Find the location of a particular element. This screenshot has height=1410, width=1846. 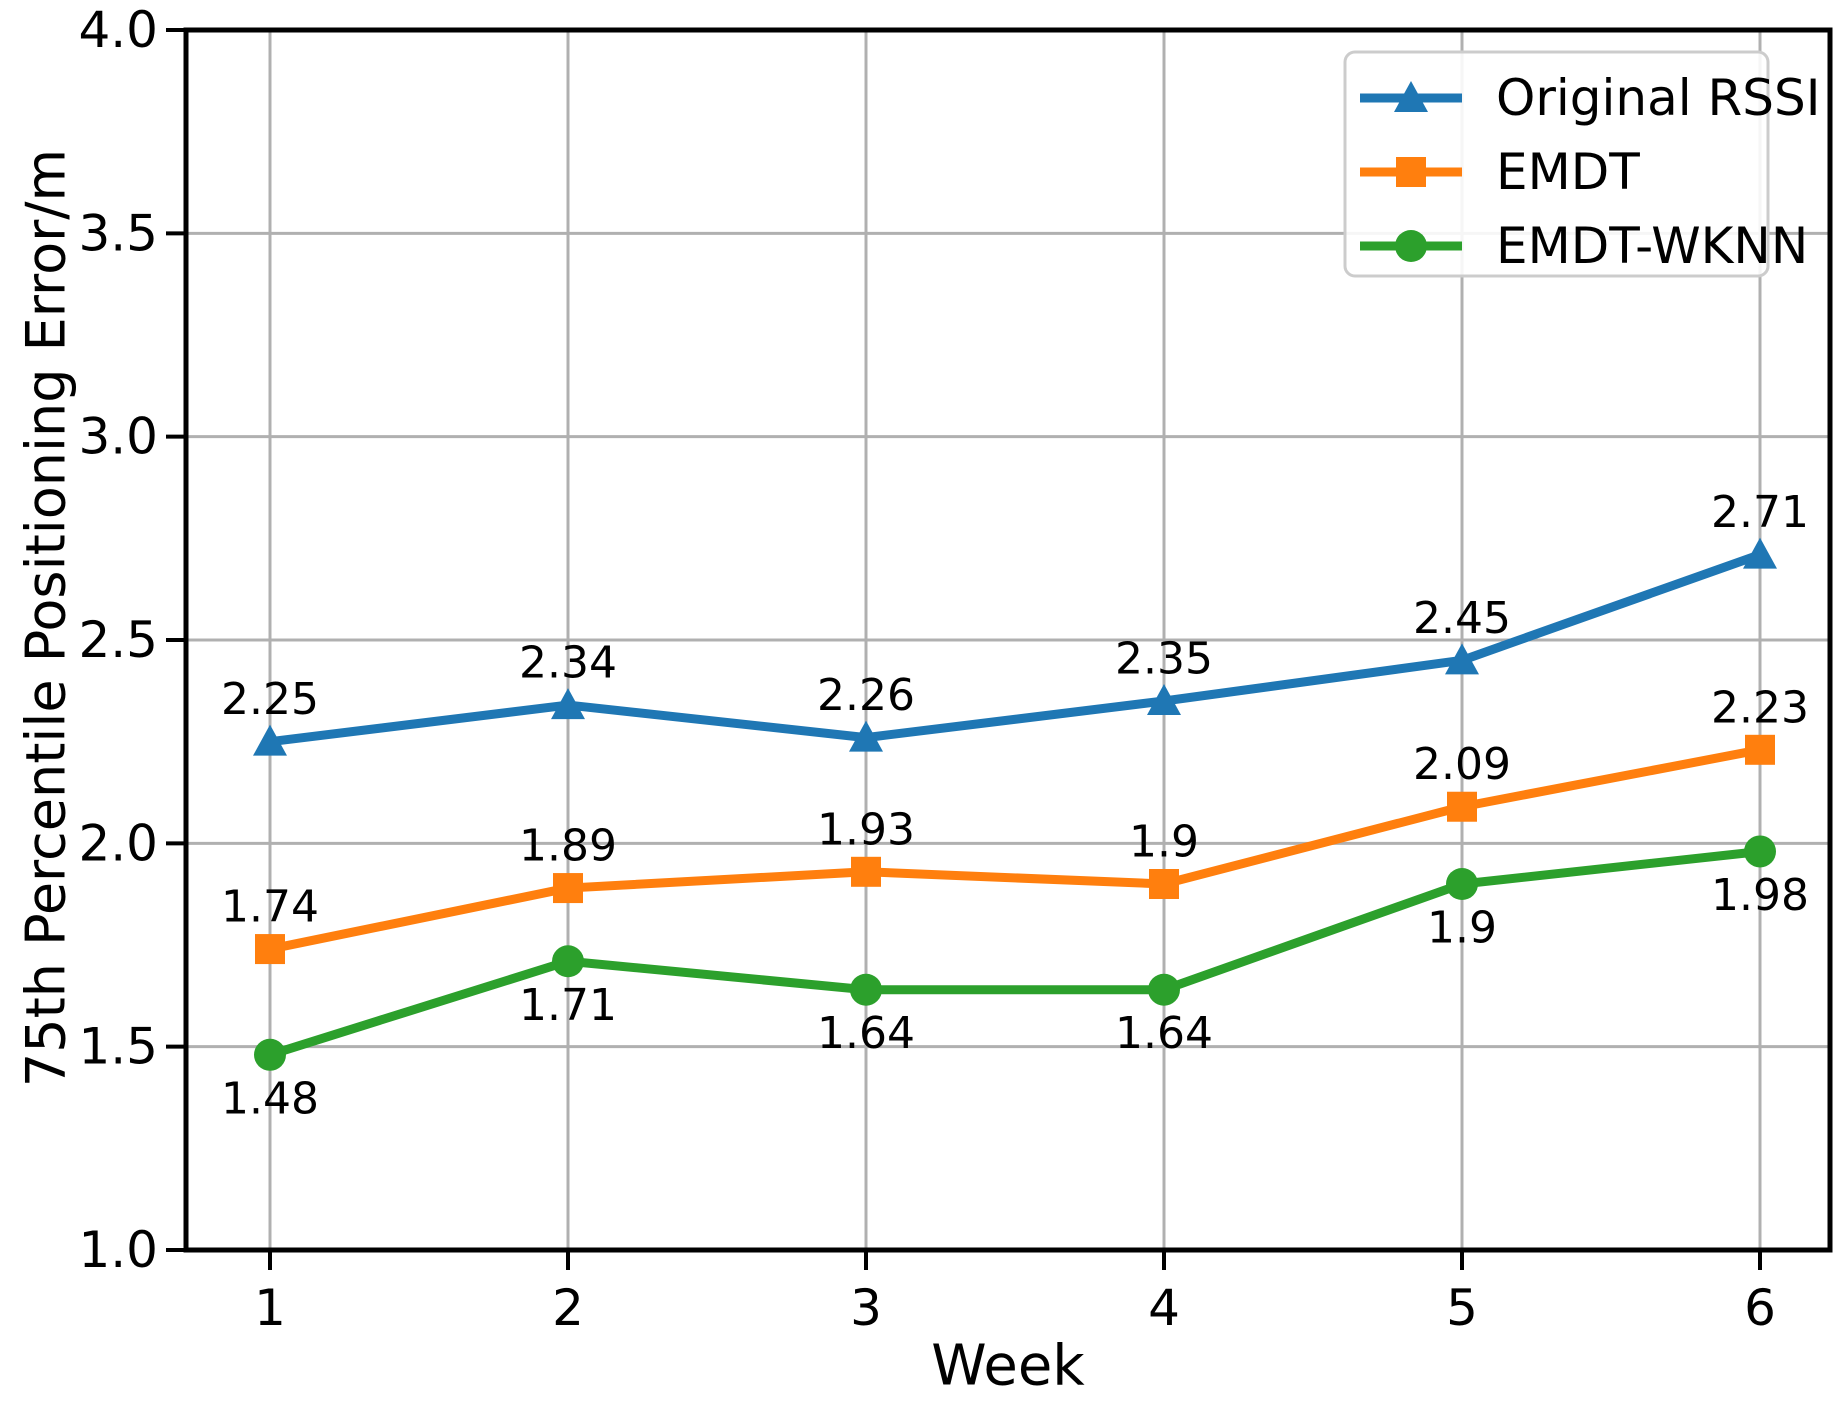

series-line-emdt-wknn is located at coordinates (1014, 953).